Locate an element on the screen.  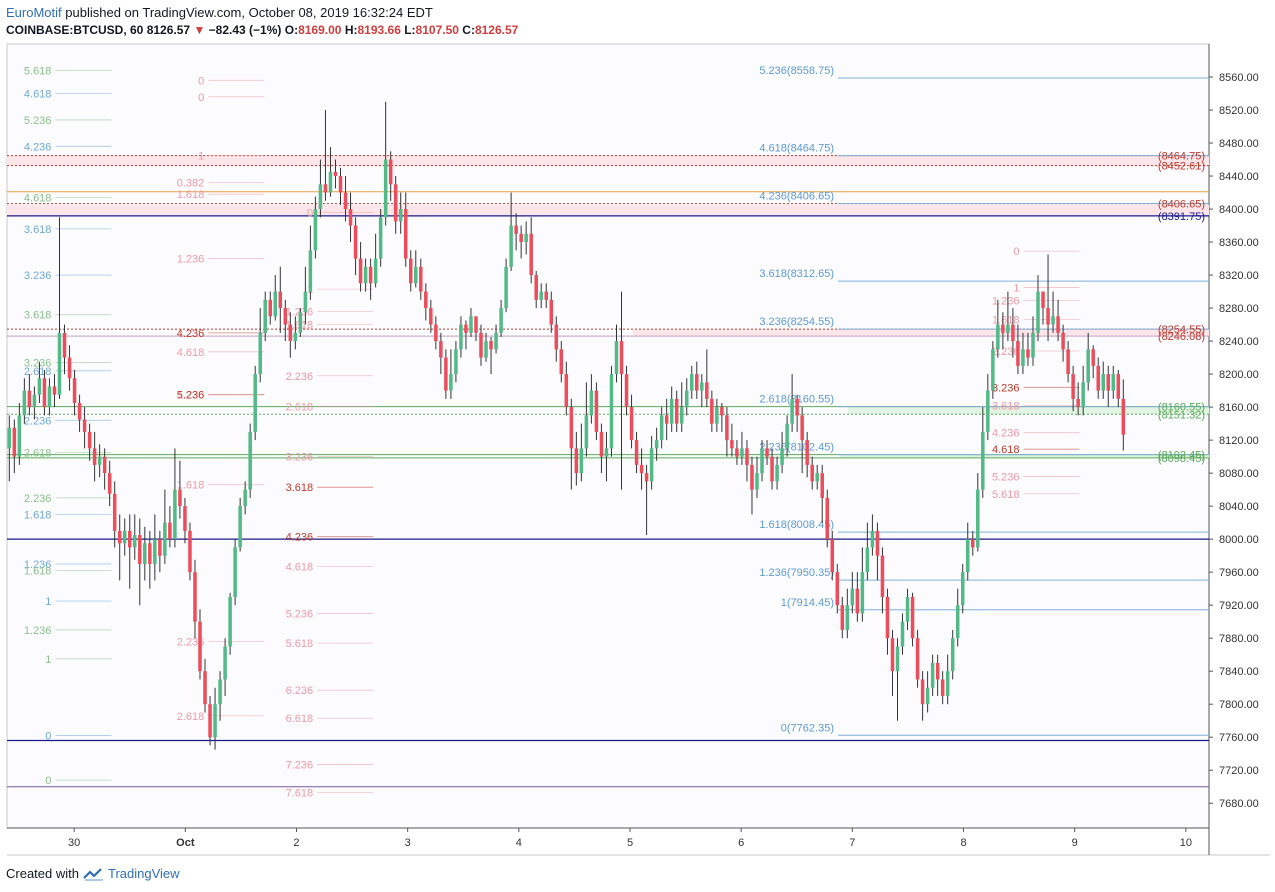
fib-level-label: 0(7762.35) is located at coordinates (807, 728).